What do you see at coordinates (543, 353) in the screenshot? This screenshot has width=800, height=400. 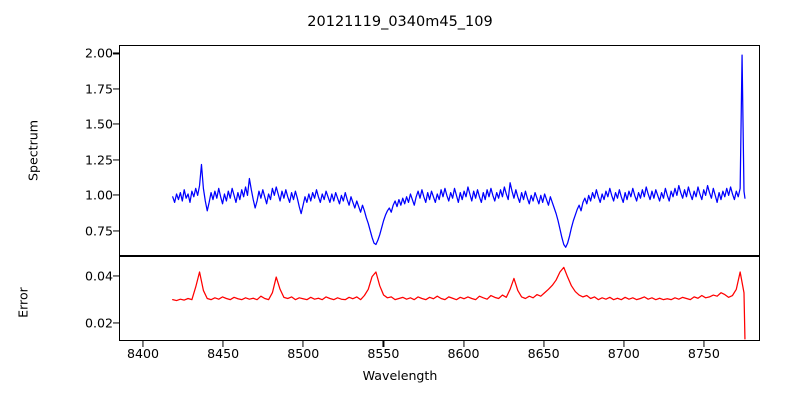 I see `xtick-label: 8650` at bounding box center [543, 353].